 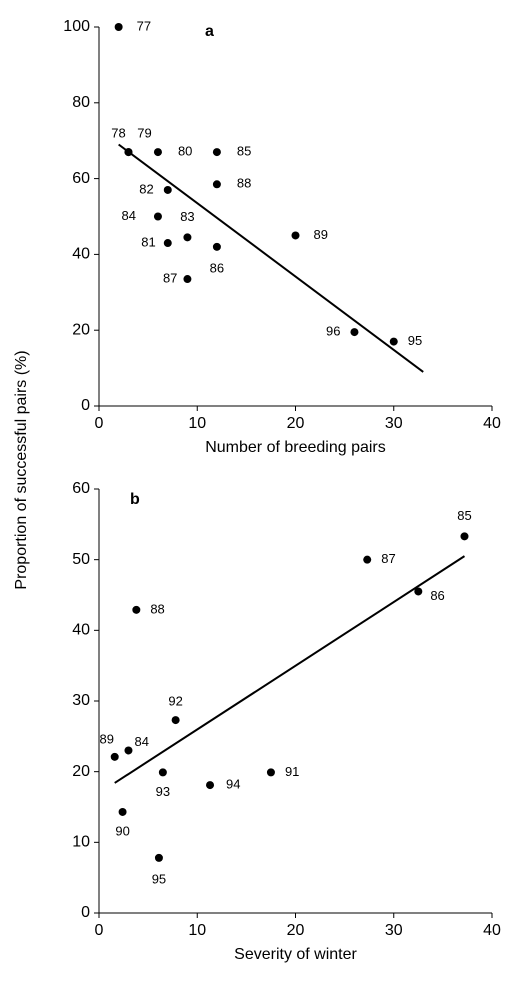 I want to click on point-label: 92, so click(x=175, y=701).